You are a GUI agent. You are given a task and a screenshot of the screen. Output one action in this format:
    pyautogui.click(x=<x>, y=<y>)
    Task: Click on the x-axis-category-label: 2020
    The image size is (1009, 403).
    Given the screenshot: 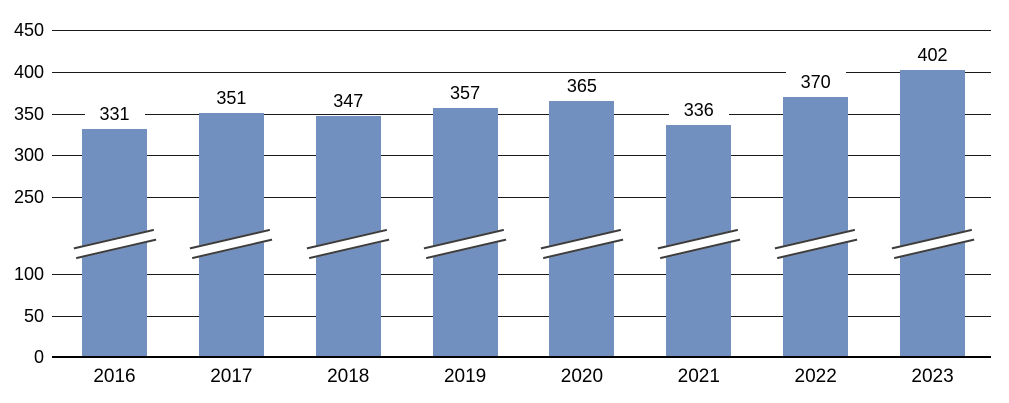 What is the action you would take?
    pyautogui.click(x=582, y=376)
    